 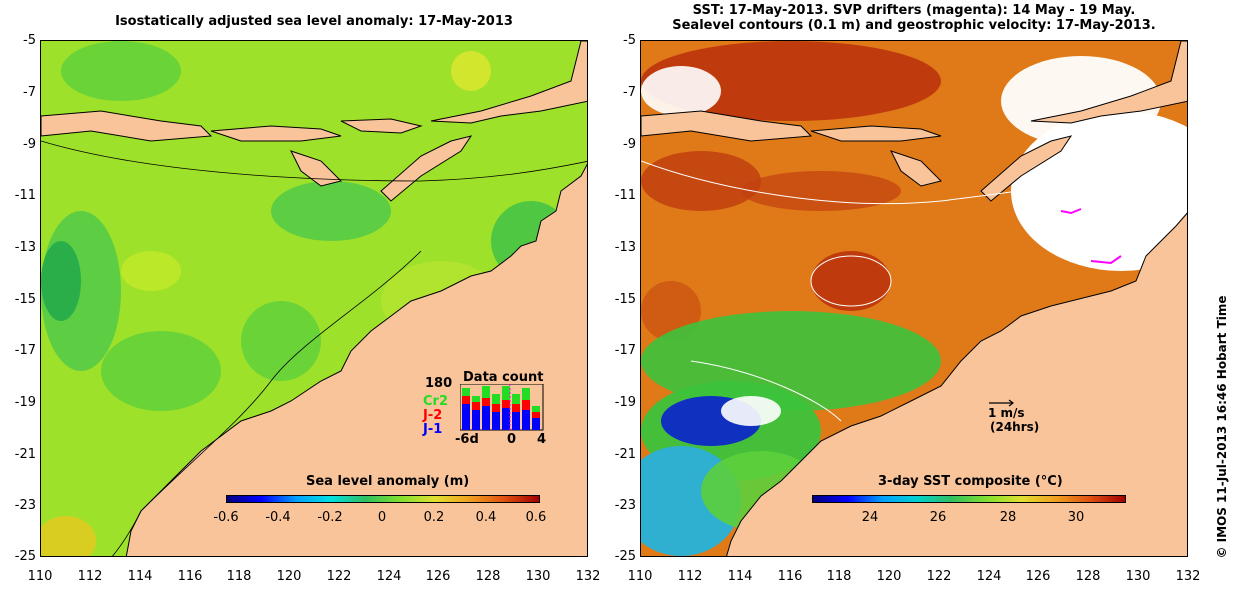 What do you see at coordinates (1015, 427) in the screenshot?
I see `velocity-key-period: (24hrs)` at bounding box center [1015, 427].